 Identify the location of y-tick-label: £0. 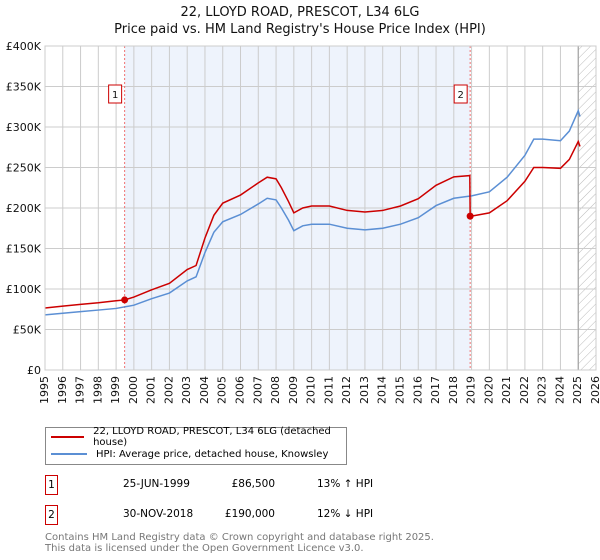
(34, 370).